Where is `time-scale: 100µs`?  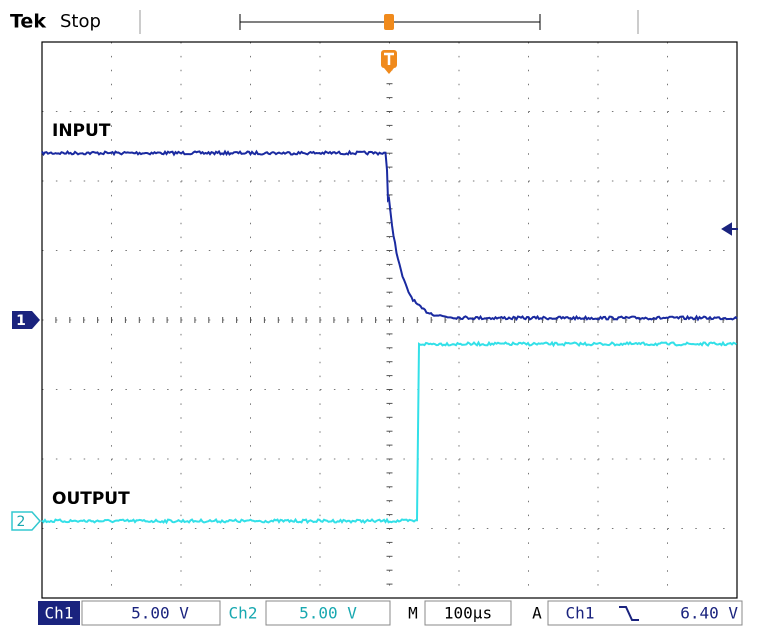
time-scale: 100µs is located at coordinates (468, 613).